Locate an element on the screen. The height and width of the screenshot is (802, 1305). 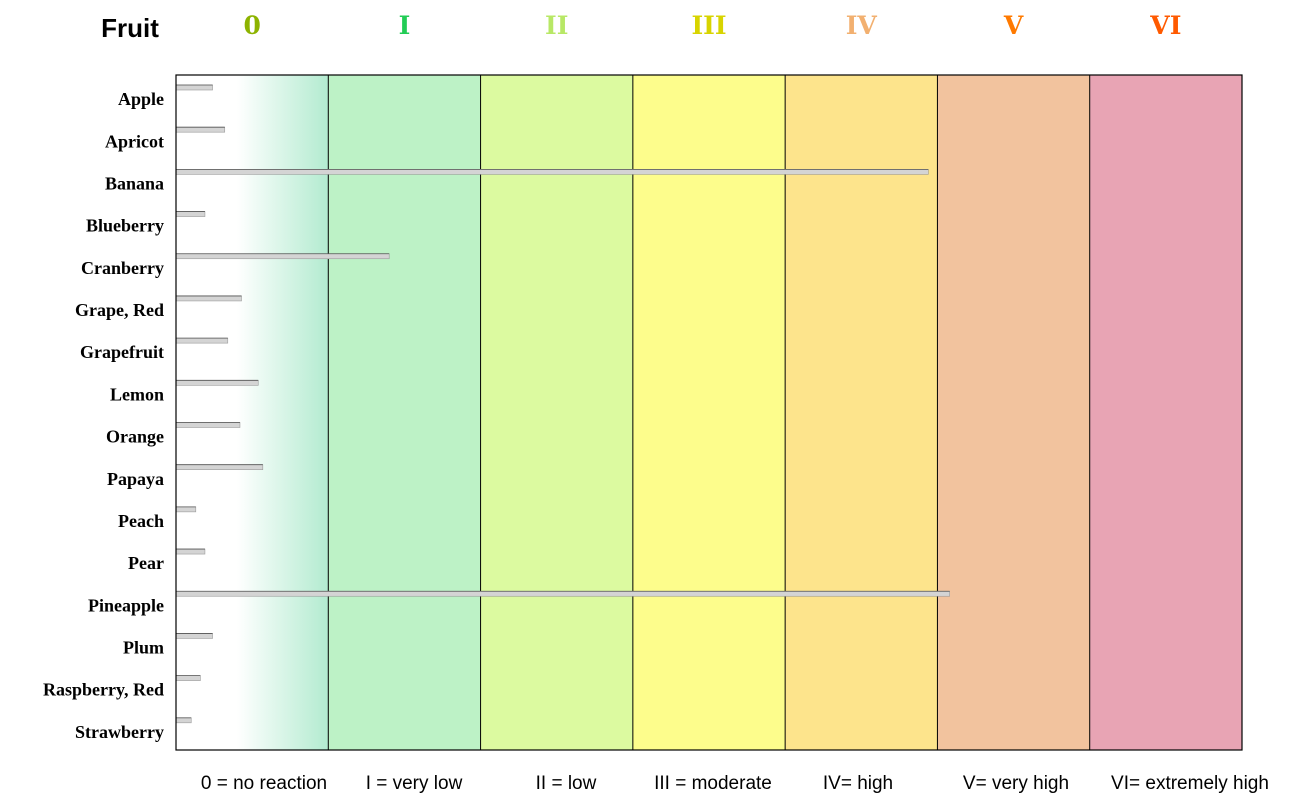
row-label: Pear is located at coordinates (146, 563).